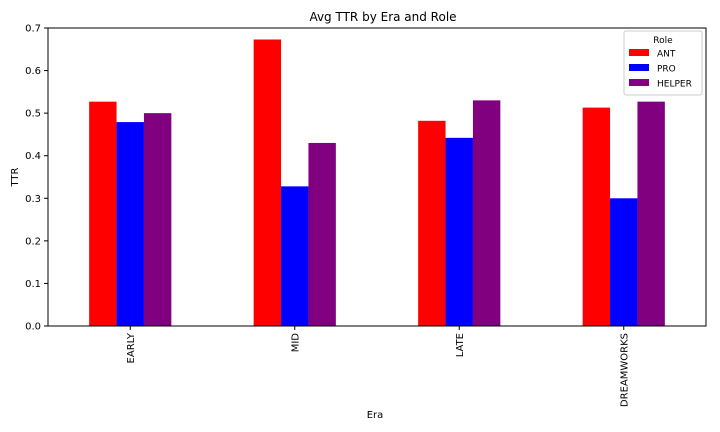 This screenshot has width=720, height=432. What do you see at coordinates (131, 347) in the screenshot?
I see `x-tick-label: EARLY` at bounding box center [131, 347].